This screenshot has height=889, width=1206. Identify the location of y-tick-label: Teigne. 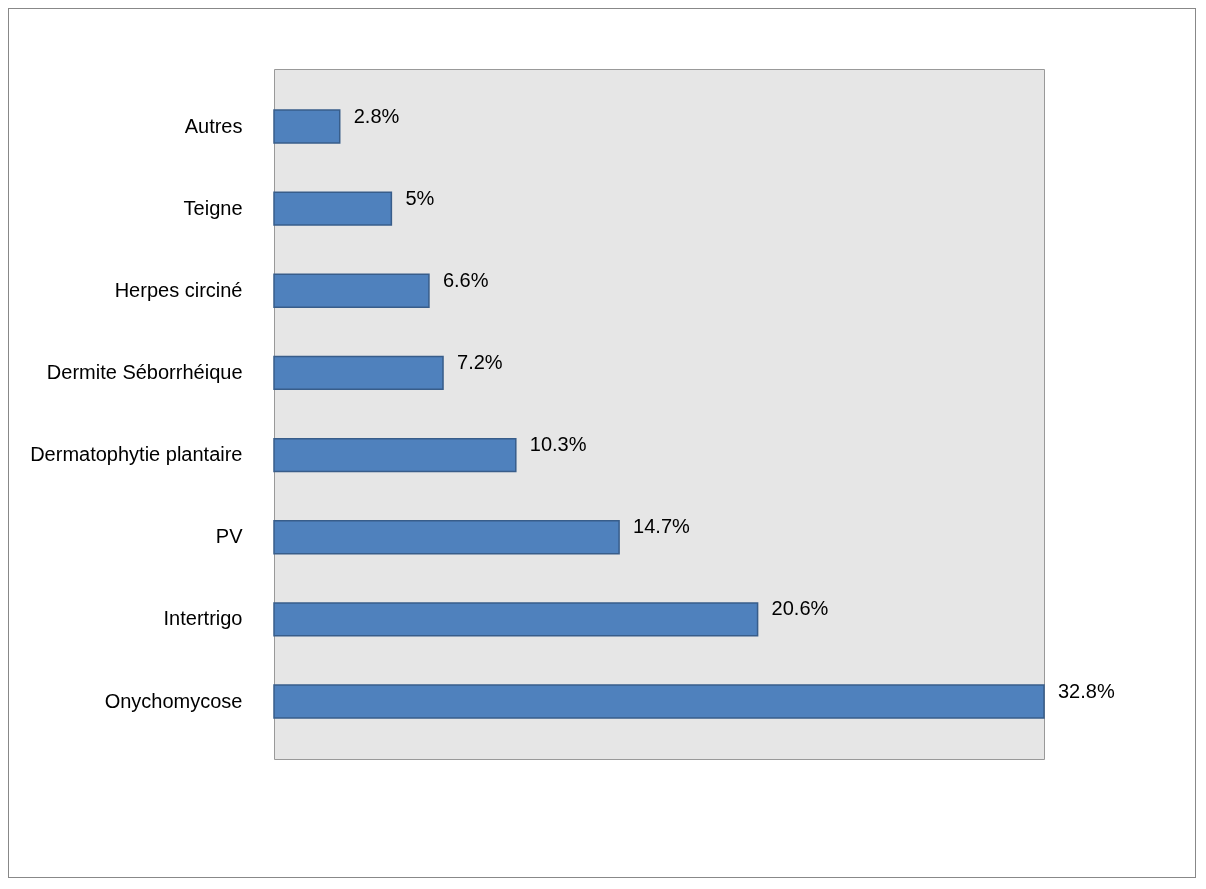
(213, 207).